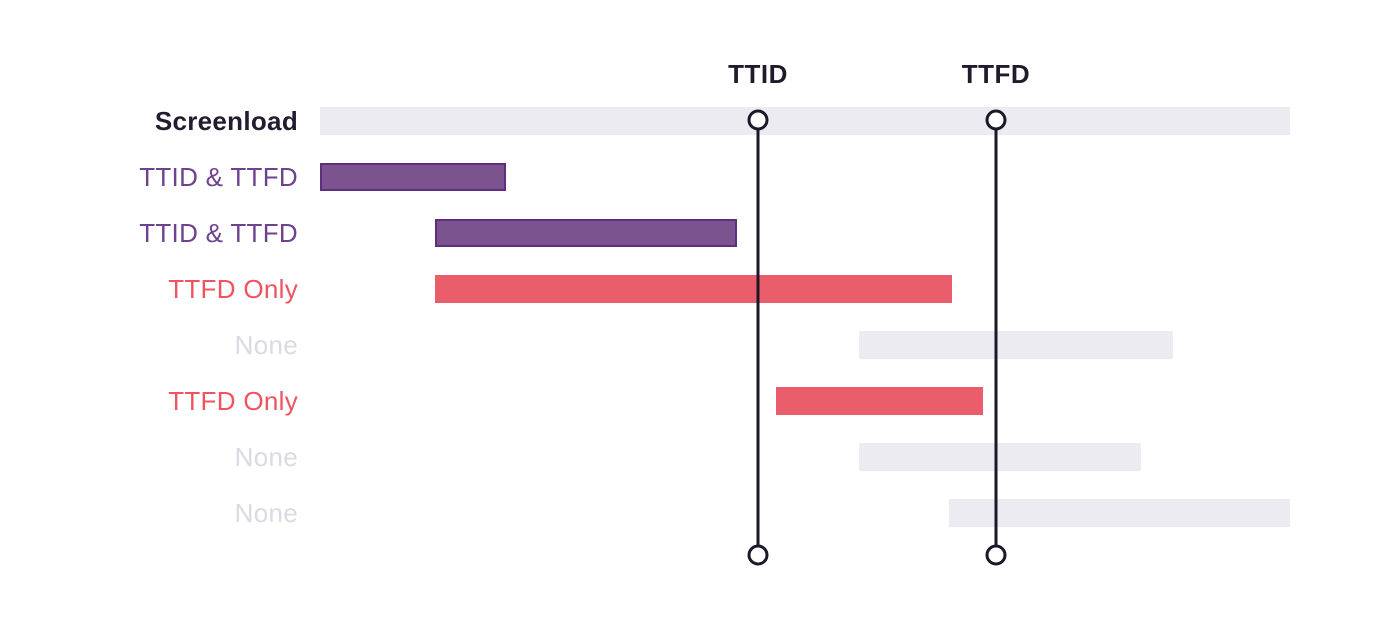 The height and width of the screenshot is (627, 1400). I want to click on marker-circle-bottom-ttfd, so click(996, 555).